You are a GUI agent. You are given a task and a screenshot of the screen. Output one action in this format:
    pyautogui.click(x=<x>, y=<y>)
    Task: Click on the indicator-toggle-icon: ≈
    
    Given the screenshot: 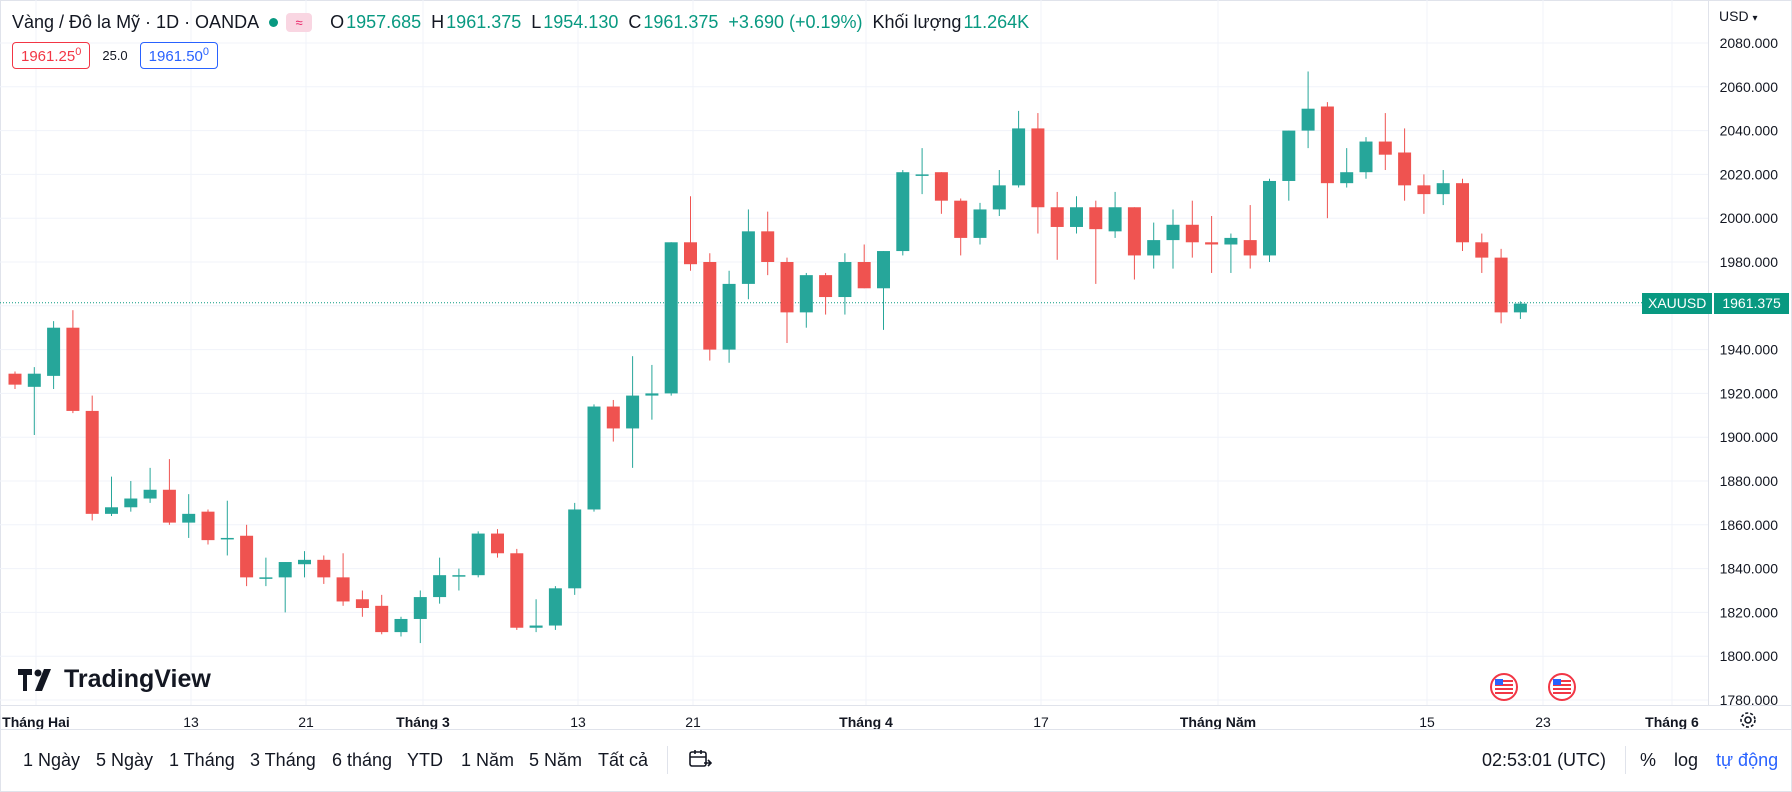 What is the action you would take?
    pyautogui.click(x=299, y=22)
    